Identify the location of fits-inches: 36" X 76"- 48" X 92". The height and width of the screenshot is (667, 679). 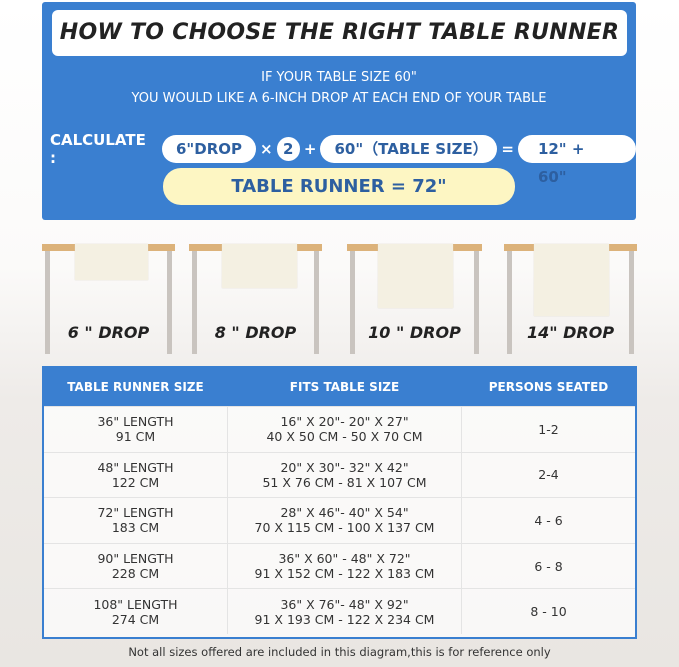
(344, 604).